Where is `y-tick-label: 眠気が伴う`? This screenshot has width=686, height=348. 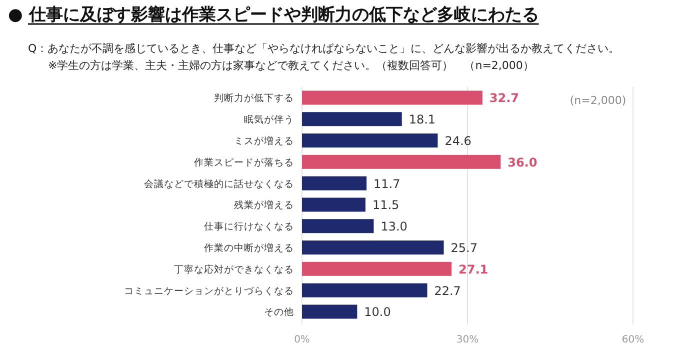 y-tick-label: 眠気が伴う is located at coordinates (269, 120).